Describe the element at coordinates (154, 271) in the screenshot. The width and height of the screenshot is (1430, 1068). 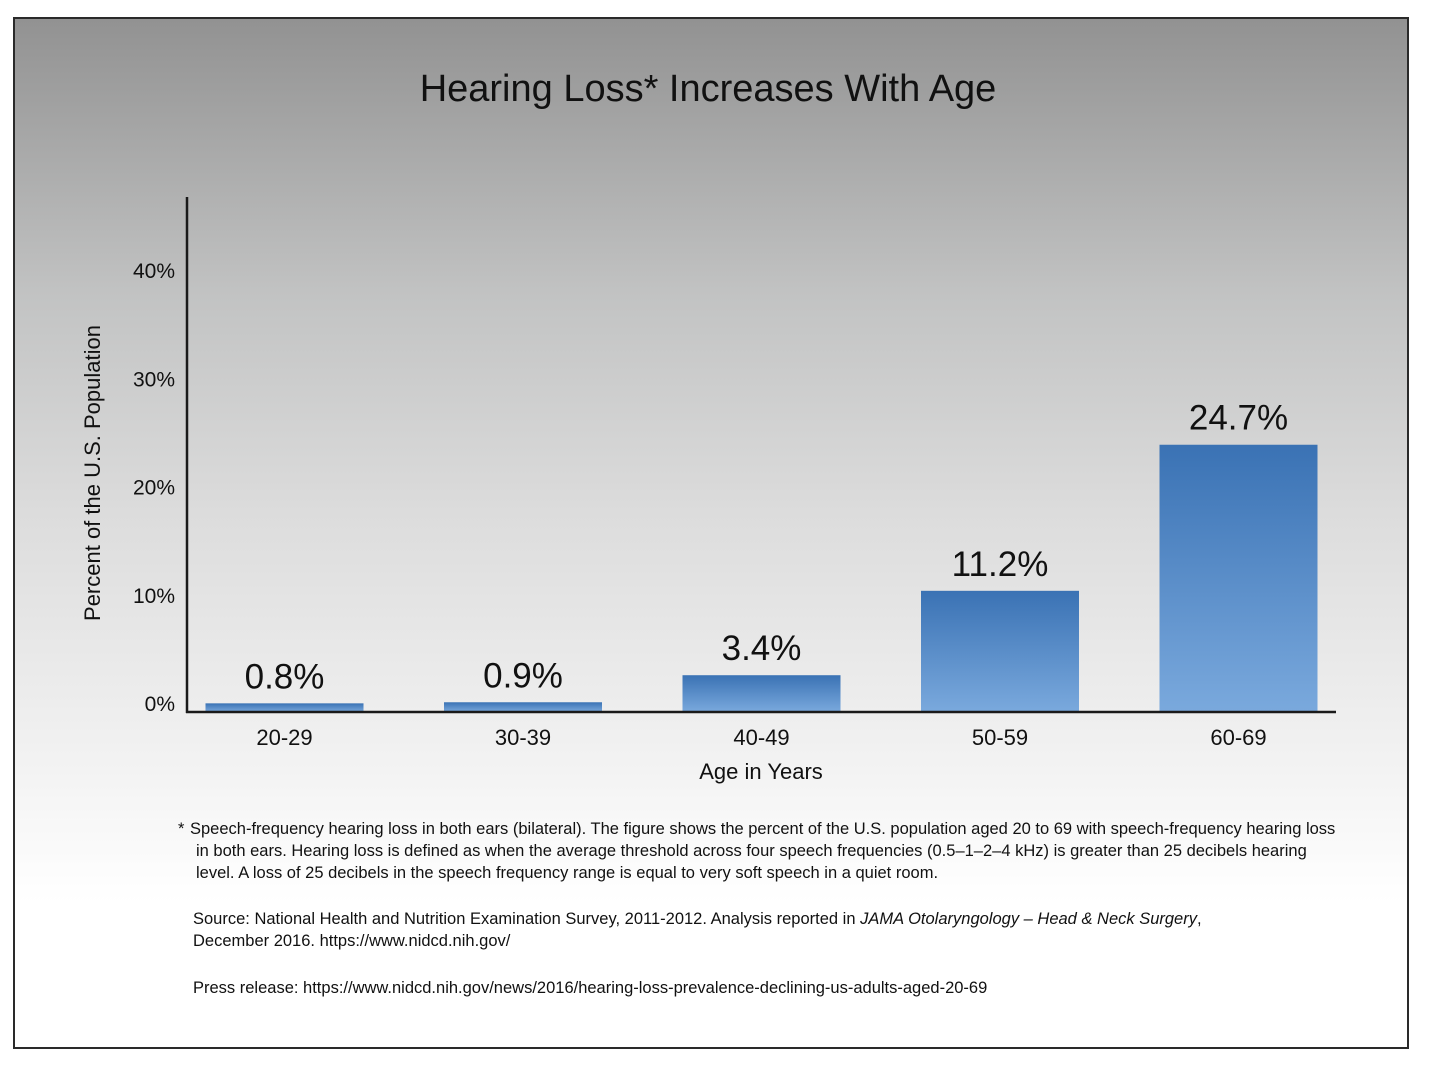
I see `y-tick-label: 40%` at that location.